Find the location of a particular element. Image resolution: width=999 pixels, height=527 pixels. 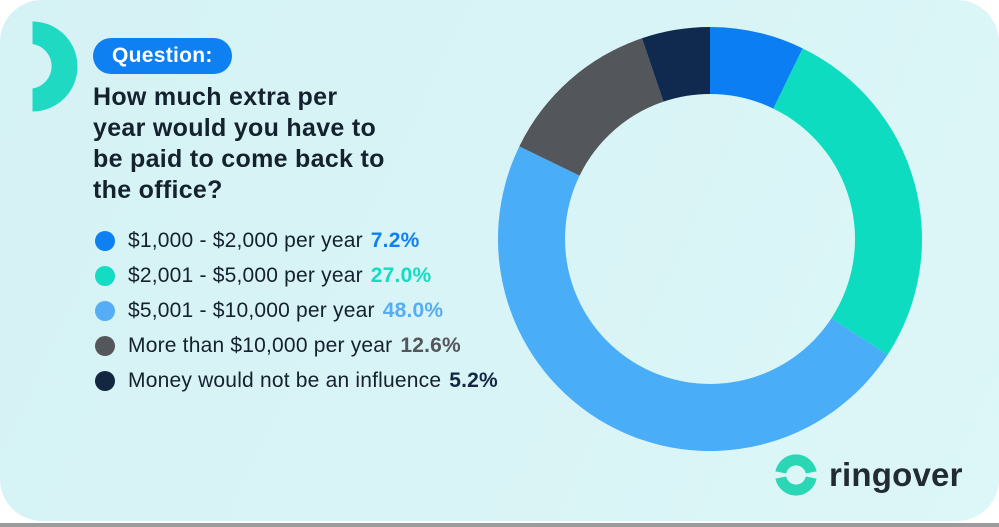

legend-item-2: $2,001 - $5,000 per year 27.0% is located at coordinates (296, 275).